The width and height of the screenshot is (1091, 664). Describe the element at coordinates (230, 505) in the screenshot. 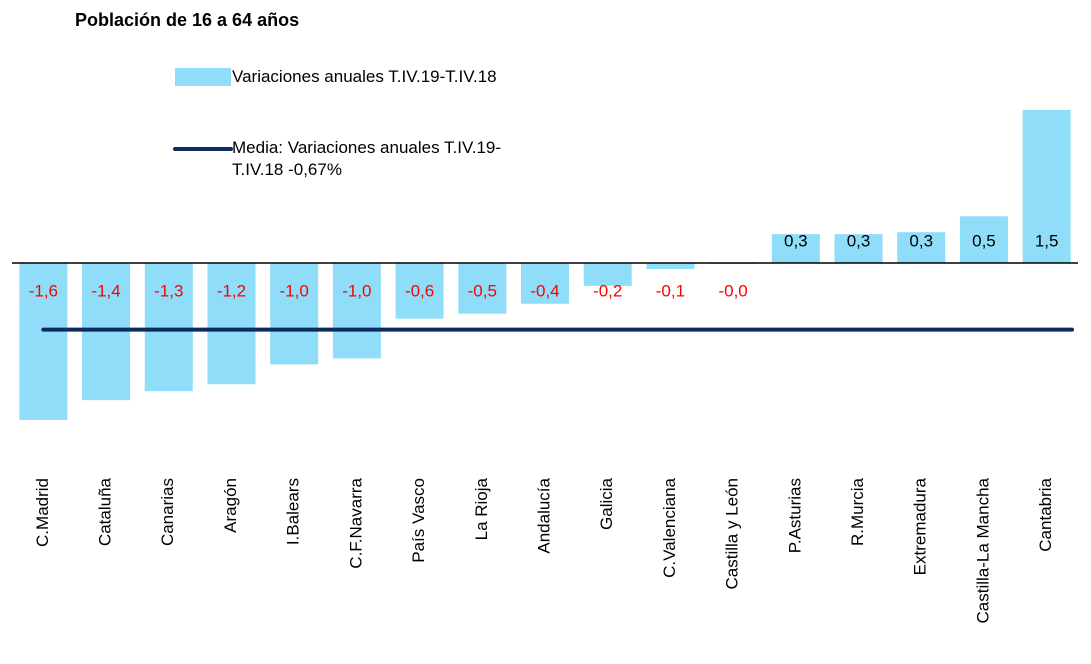

I see `x-tick-label: Aragón` at that location.